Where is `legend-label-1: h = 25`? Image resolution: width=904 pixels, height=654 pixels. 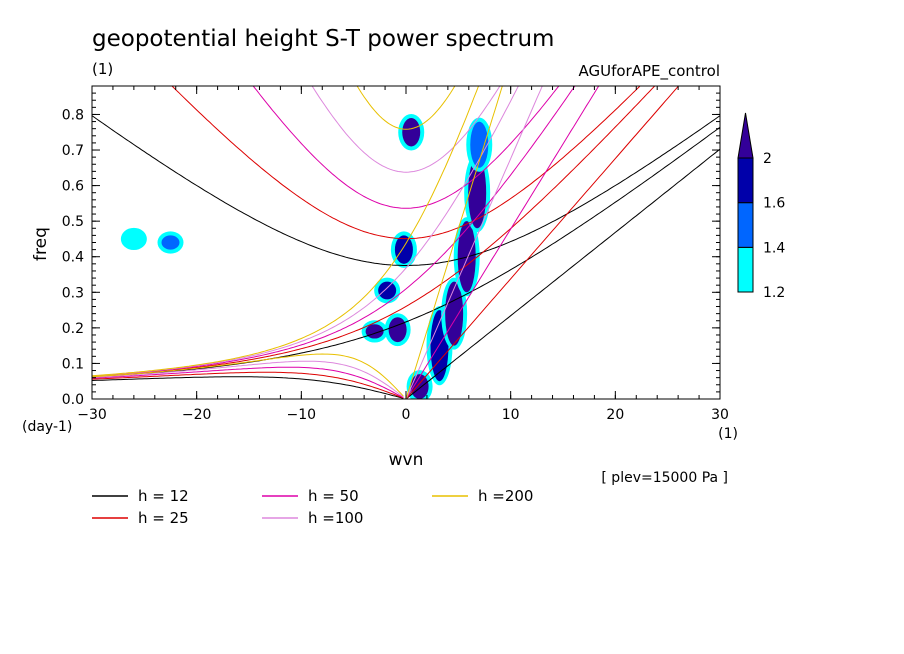 legend-label-1: h = 25 is located at coordinates (163, 518).